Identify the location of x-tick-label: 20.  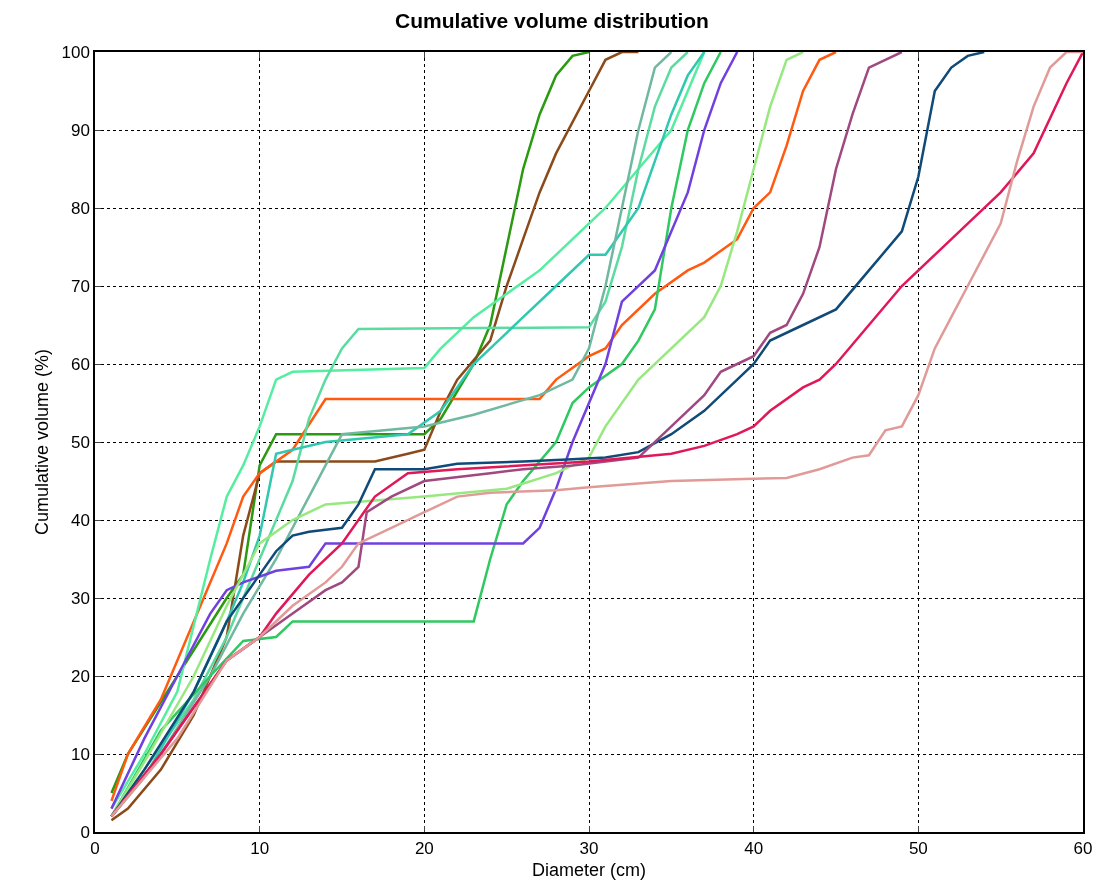
(424, 849).